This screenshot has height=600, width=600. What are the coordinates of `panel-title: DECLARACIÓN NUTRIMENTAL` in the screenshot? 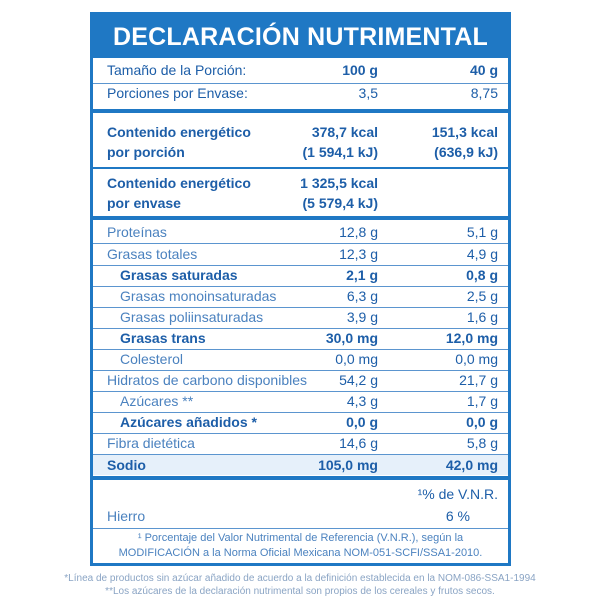 It's located at (300, 36).